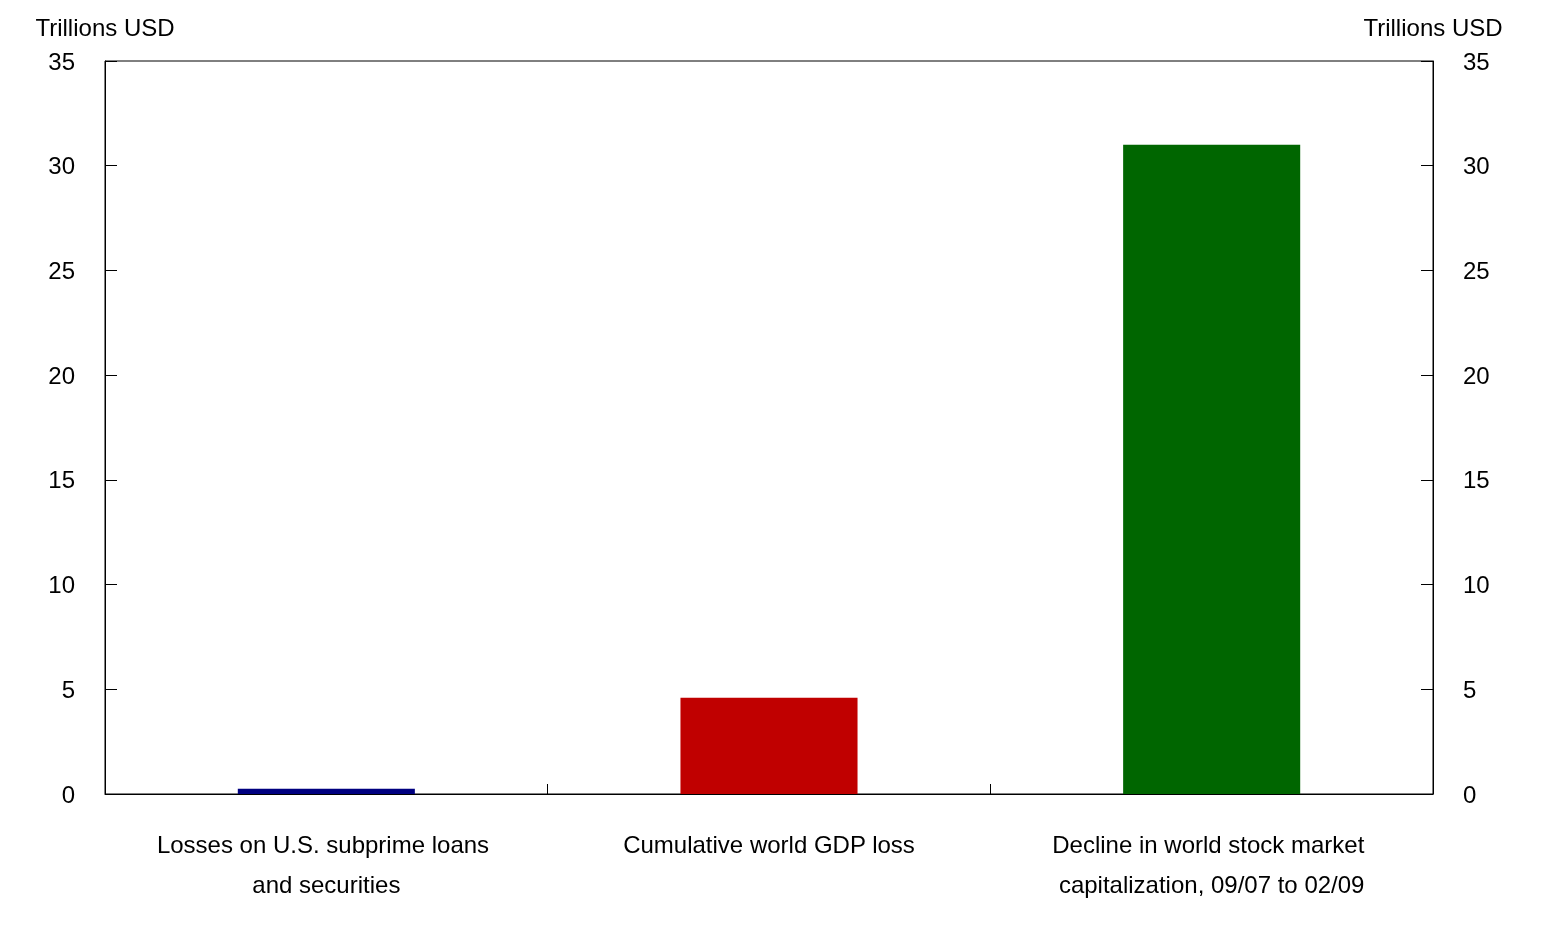 The width and height of the screenshot is (1541, 951). What do you see at coordinates (61, 61) in the screenshot?
I see `y-tick-label: 35` at bounding box center [61, 61].